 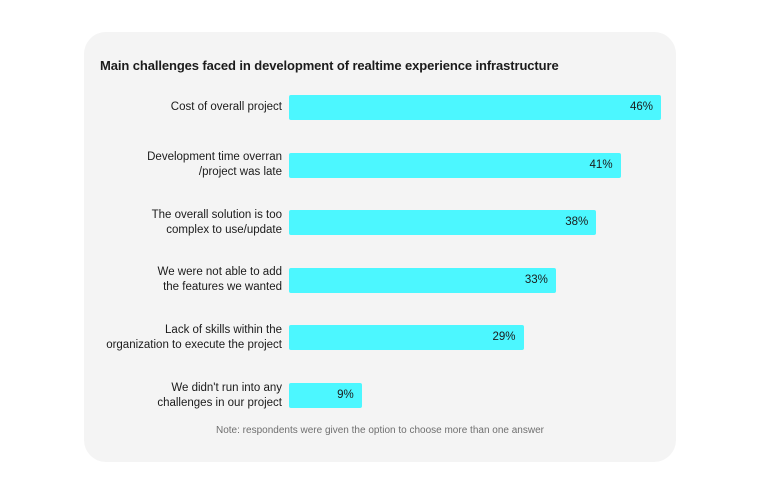 What do you see at coordinates (577, 222) in the screenshot?
I see `value-label: 38%` at bounding box center [577, 222].